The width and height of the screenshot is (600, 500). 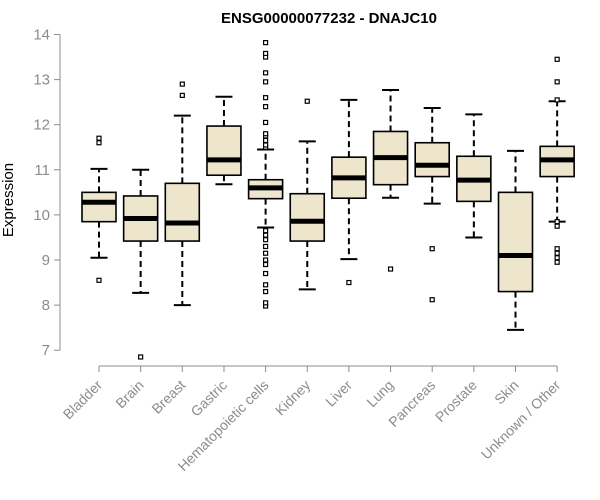 I want to click on box-bladder, so click(x=99, y=209).